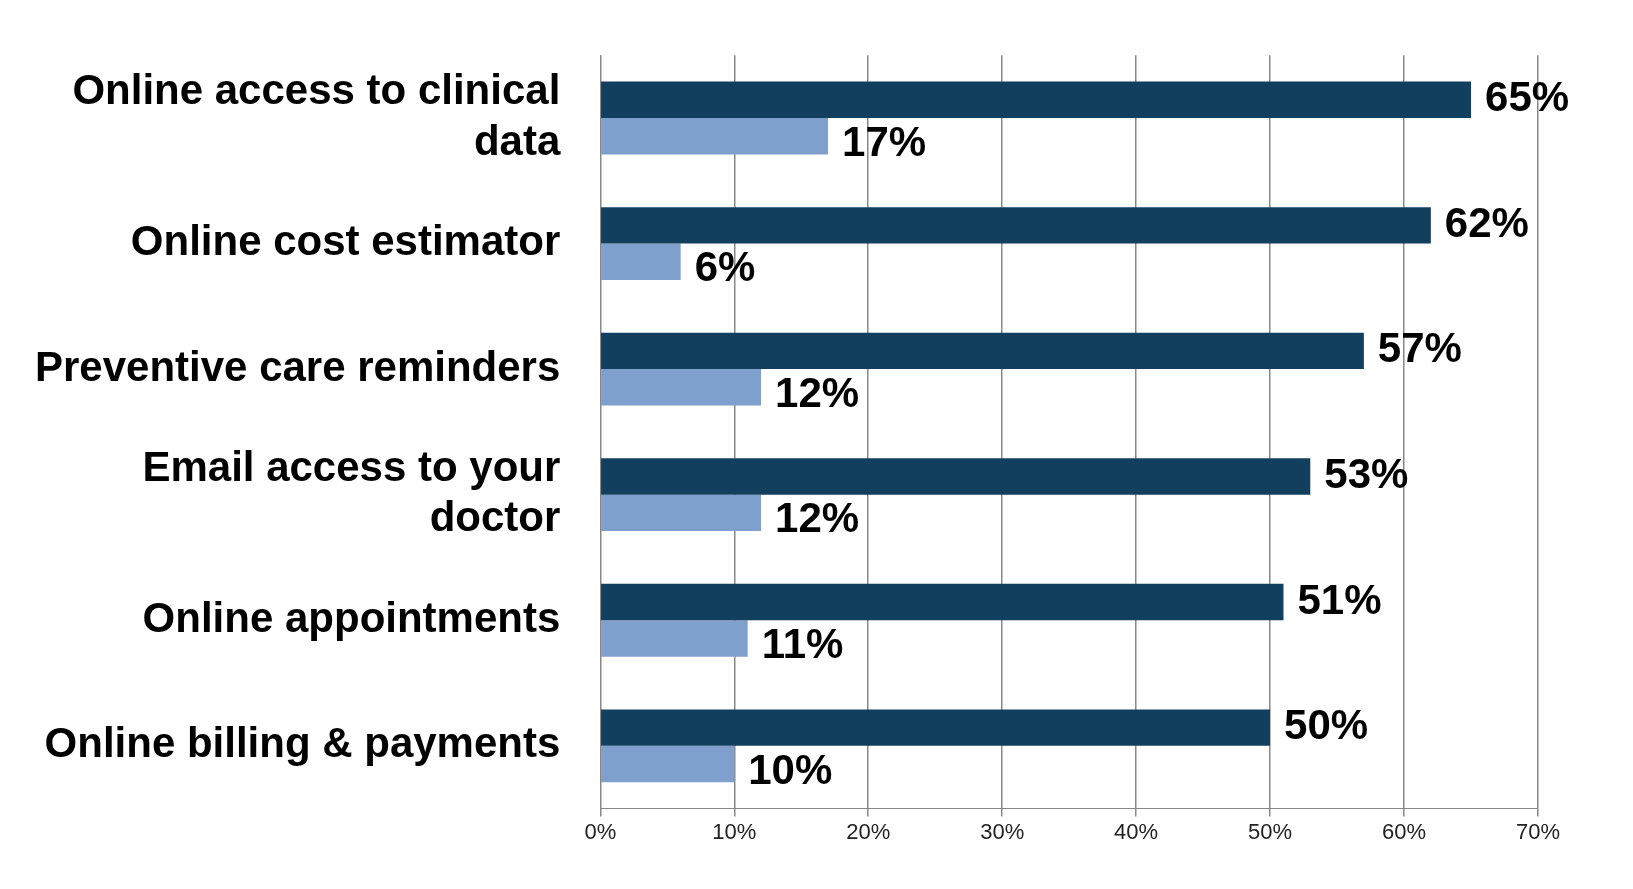  I want to click on y-tick-label: Preventive care reminders, so click(298, 366).